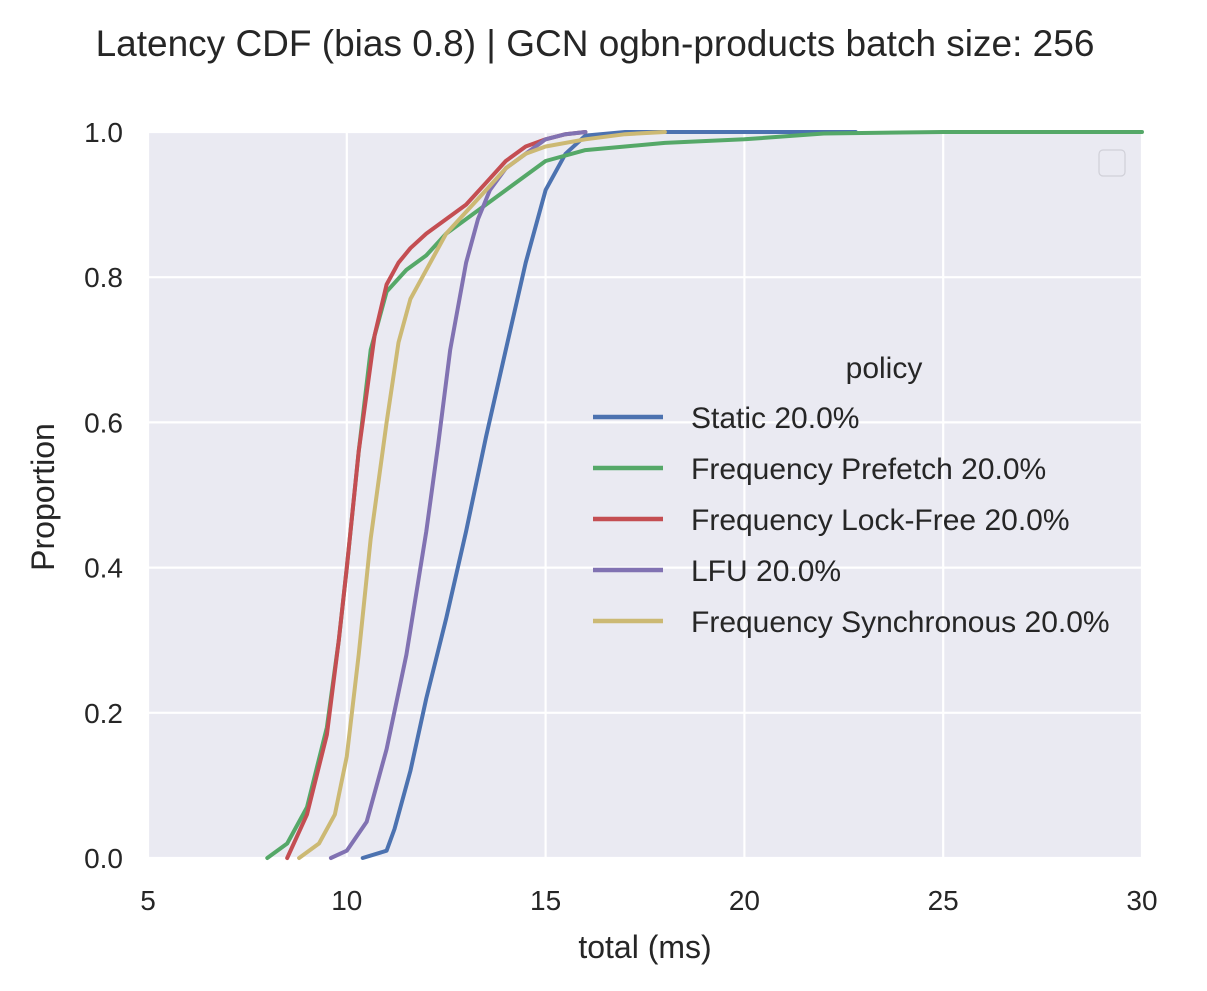 This screenshot has height=991, width=1207. What do you see at coordinates (346, 900) in the screenshot?
I see `x-tick-label: 10` at bounding box center [346, 900].